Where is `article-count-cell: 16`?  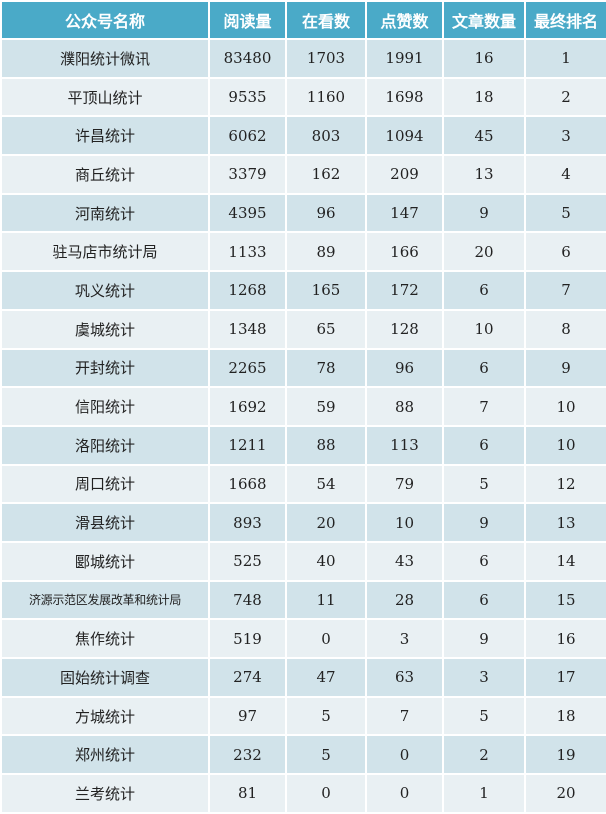
article-count-cell: 16 is located at coordinates (484, 58).